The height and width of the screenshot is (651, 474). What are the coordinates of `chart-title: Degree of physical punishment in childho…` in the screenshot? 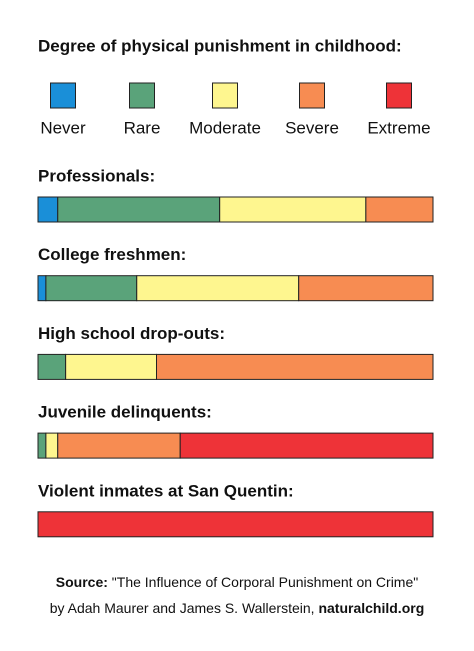 It's located at (220, 45).